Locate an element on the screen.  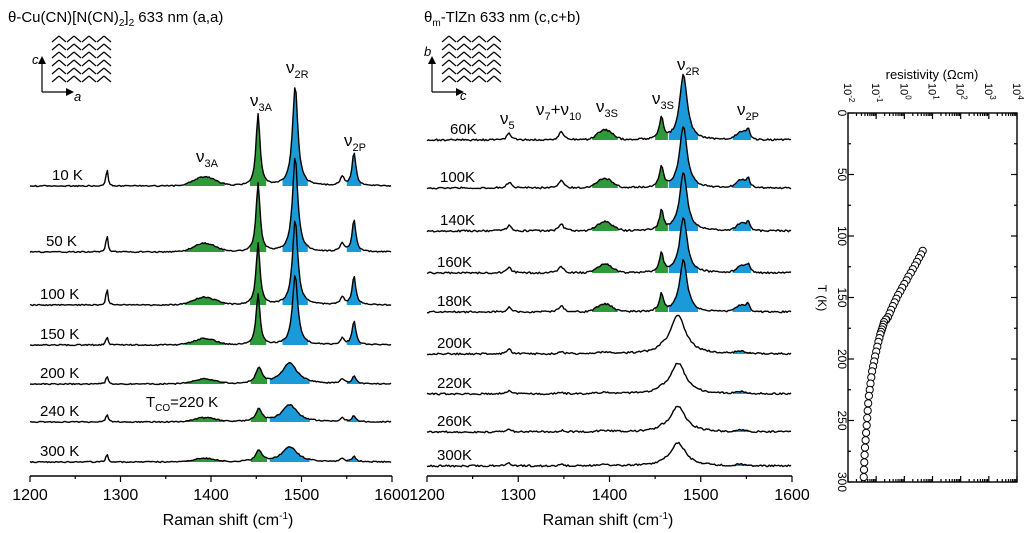
temperature-label: 160K is located at coordinates (454, 262).